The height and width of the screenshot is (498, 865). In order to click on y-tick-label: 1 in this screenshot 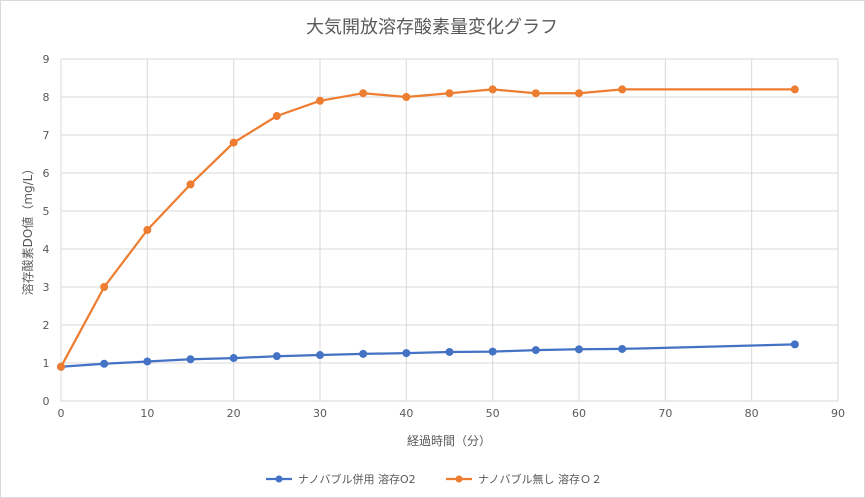, I will do `click(46, 363)`.